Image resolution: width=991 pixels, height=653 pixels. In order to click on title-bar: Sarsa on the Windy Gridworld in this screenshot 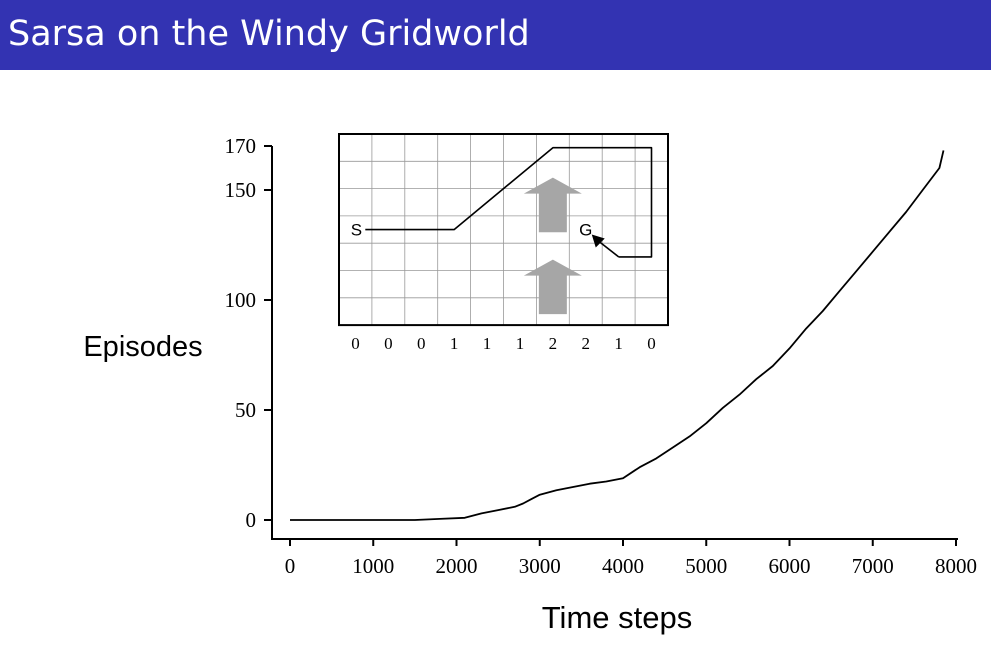, I will do `click(495, 35)`.